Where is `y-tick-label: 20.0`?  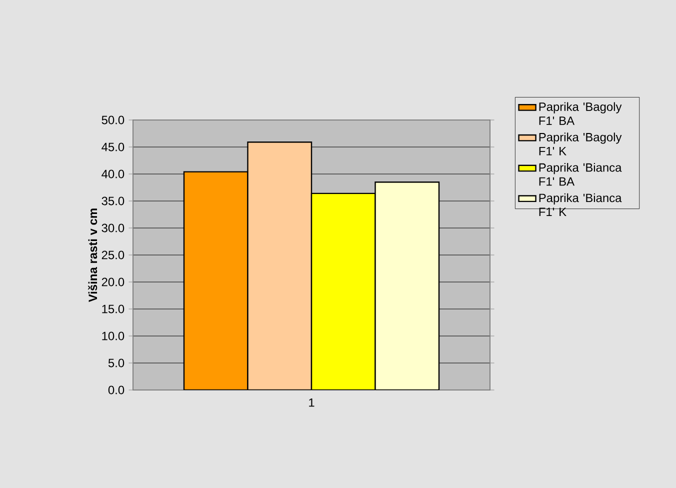 y-tick-label: 20.0 is located at coordinates (113, 282).